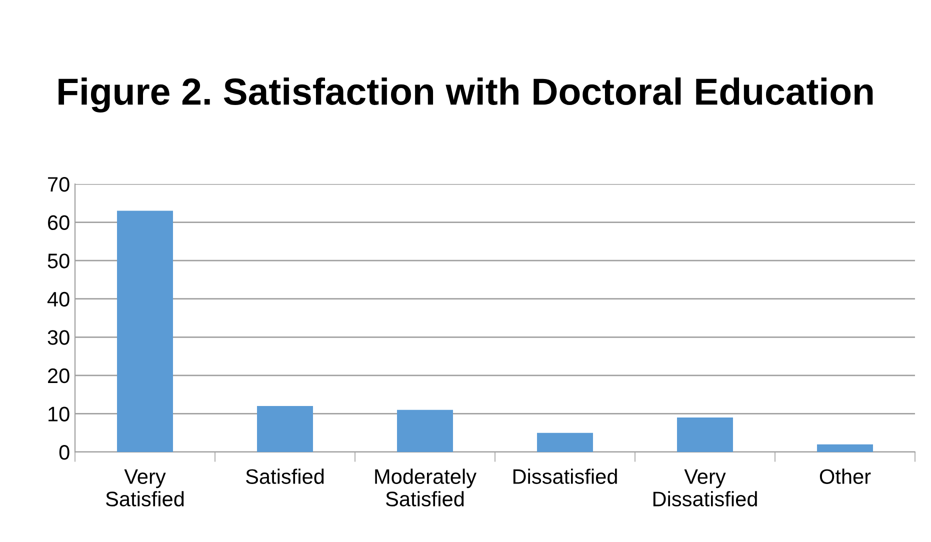  Describe the element at coordinates (59, 222) in the screenshot. I see `y-tick-label: 60` at that location.